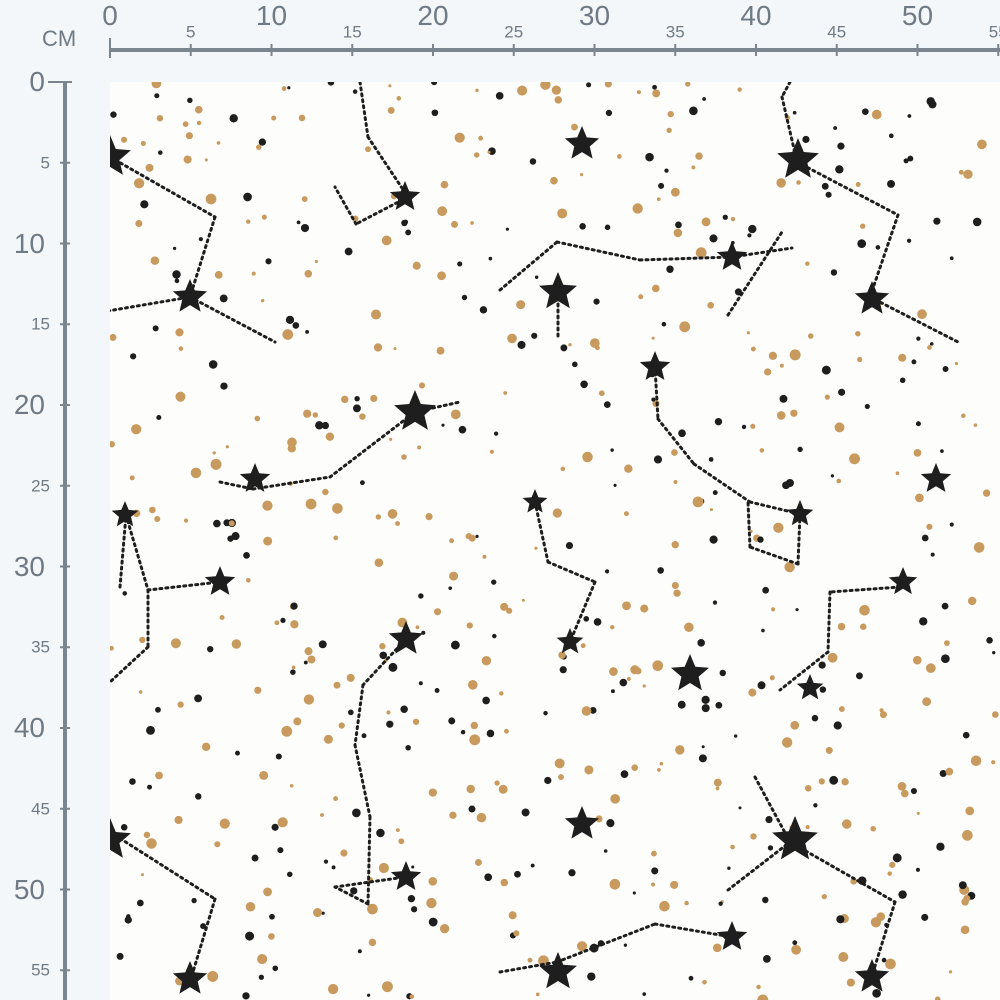 This screenshot has height=1000, width=1000. Describe the element at coordinates (994, 32) in the screenshot. I see `top-ruler-label: 55` at that location.